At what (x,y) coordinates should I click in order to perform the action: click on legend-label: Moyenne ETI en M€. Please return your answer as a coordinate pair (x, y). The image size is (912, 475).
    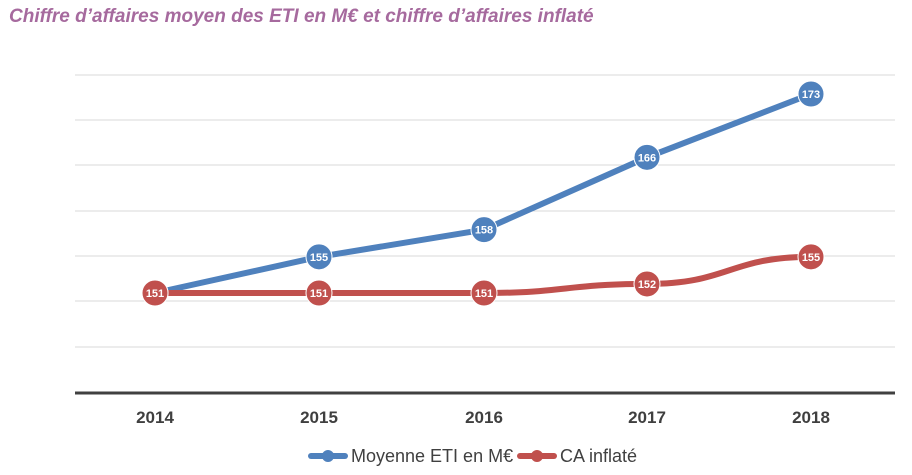
    Looking at the image, I should click on (432, 456).